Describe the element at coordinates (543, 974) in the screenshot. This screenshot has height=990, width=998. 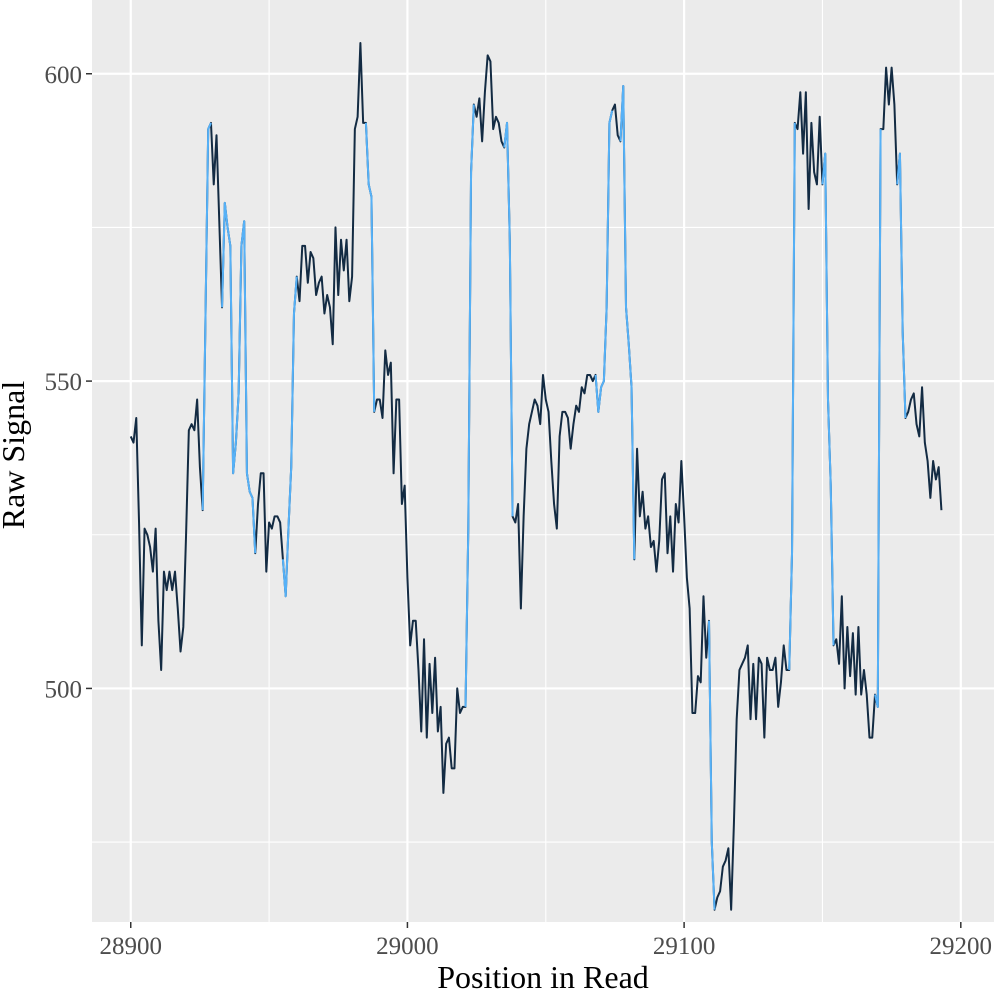
I see `x-axis-title: Position in Read` at that location.